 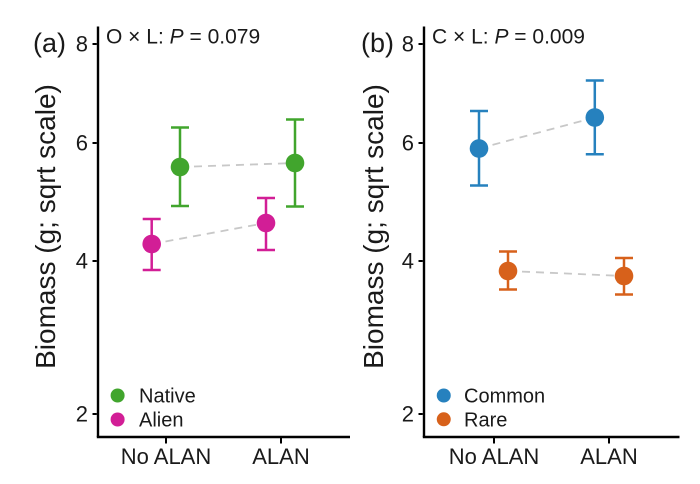 I want to click on svg-text: Alien, so click(x=161, y=421).